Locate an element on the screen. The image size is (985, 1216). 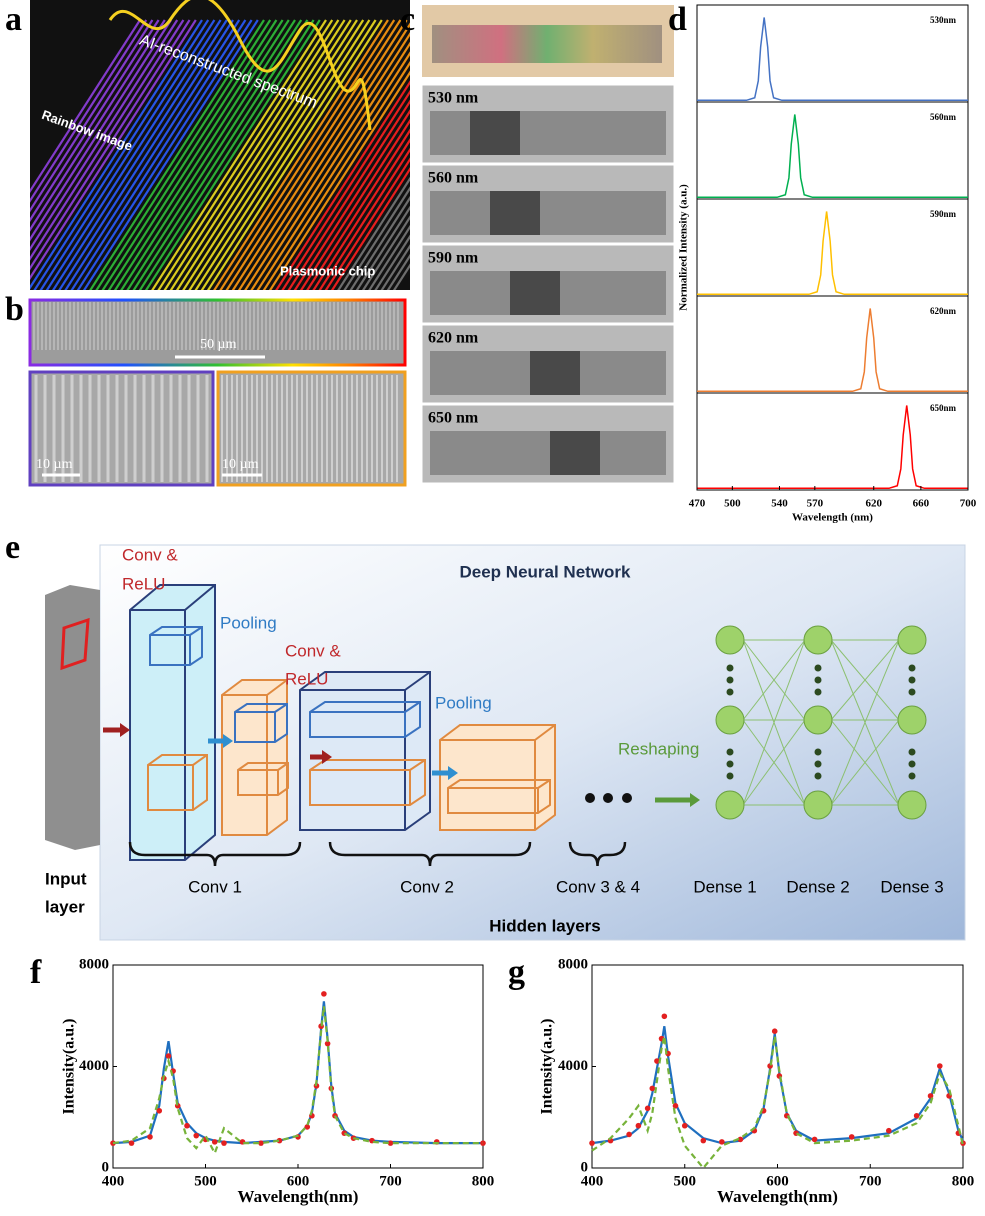
panel-label: f is located at coordinates (36, 972).